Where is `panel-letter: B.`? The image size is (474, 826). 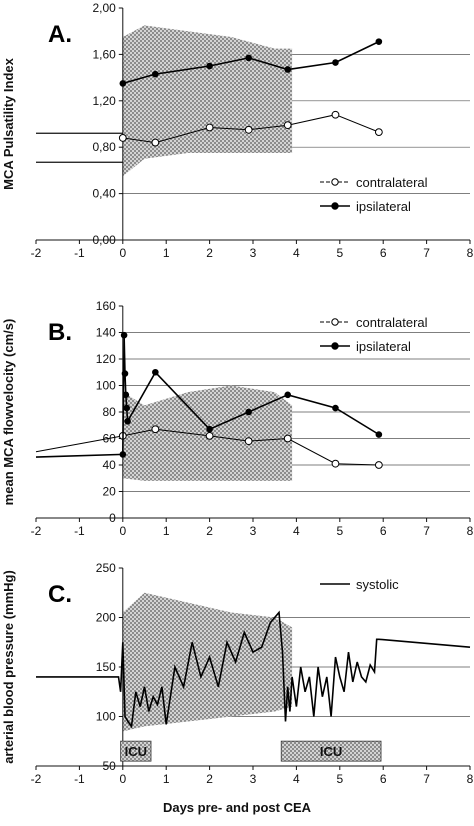
panel-letter: B. is located at coordinates (60, 332).